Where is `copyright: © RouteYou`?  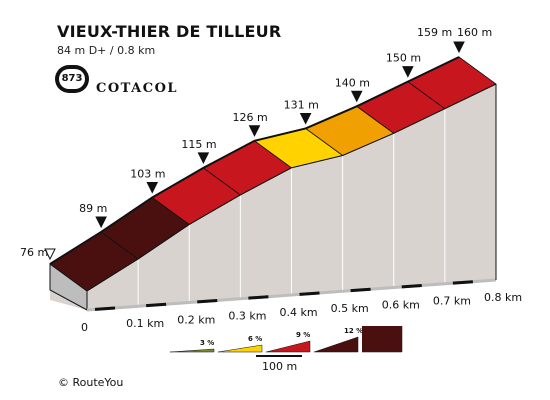
copyright: © RouteYou is located at coordinates (91, 382).